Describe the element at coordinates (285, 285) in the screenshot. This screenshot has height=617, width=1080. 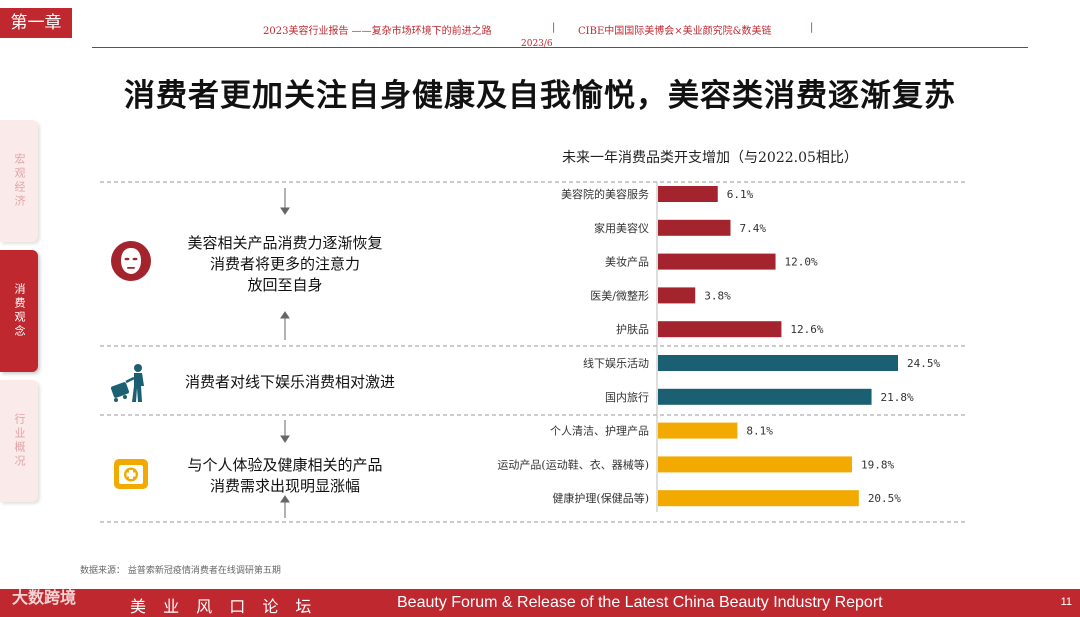
I see `group-1-line: 放回至自身` at that location.